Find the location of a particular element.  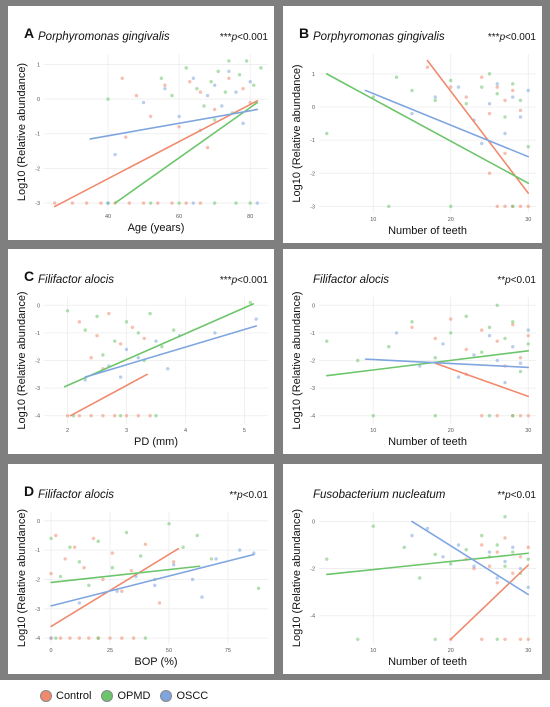

x-tick-label: 40 is located at coordinates (108, 217).